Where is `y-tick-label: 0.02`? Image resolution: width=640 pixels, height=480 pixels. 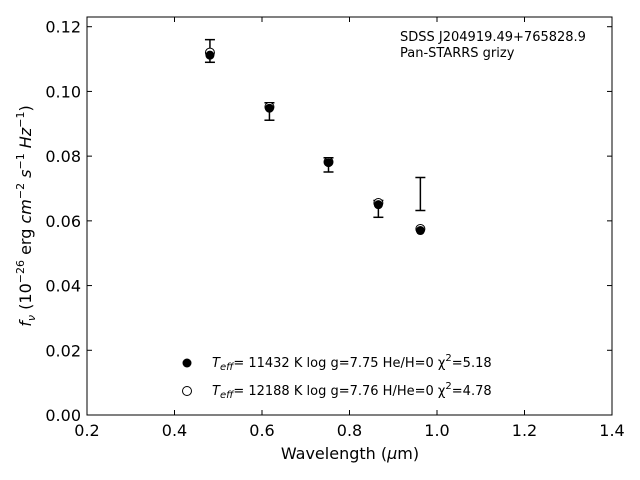
y-tick-label: 0.02 is located at coordinates (63, 350).